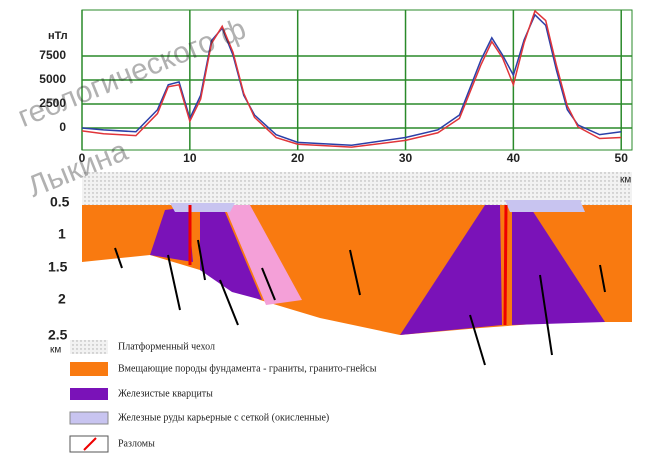 The height and width of the screenshot is (463, 649). I want to click on depth-tick: 1, so click(62, 234).